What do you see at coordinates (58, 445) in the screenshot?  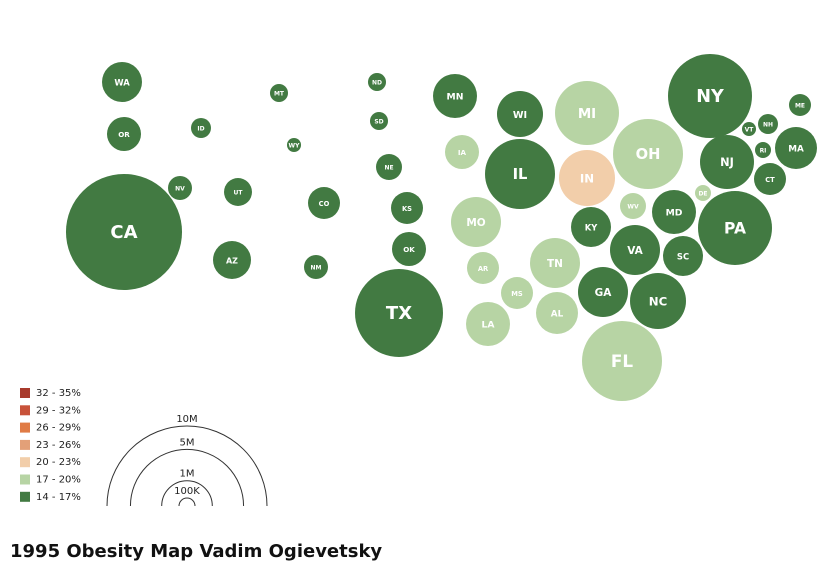 I see `legend-label: 23 - 26%` at bounding box center [58, 445].